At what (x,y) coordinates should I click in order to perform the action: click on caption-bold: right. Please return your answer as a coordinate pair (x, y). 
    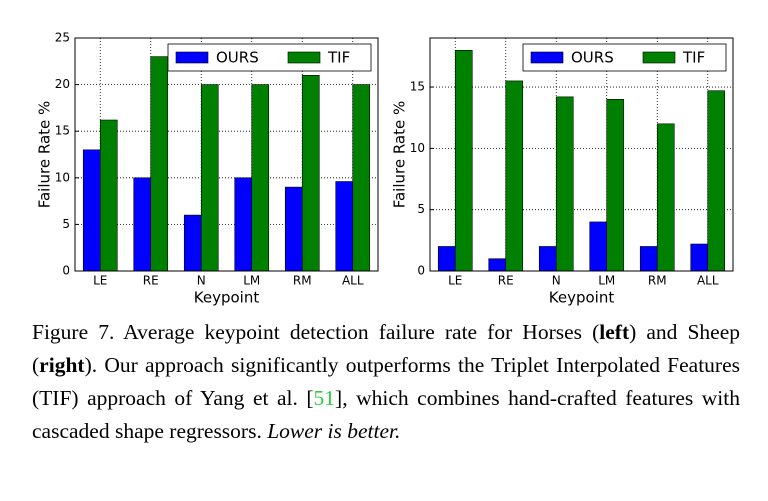
    Looking at the image, I should click on (62, 365).